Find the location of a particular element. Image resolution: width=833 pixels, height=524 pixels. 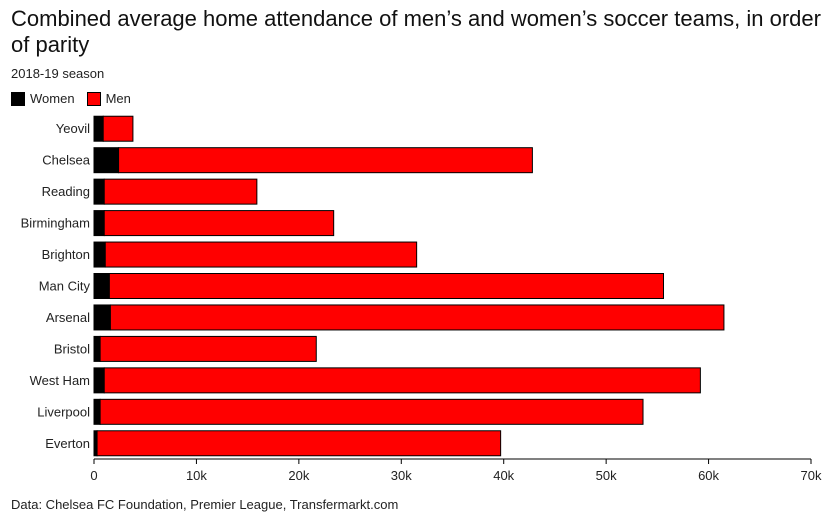

bar-men-bristol is located at coordinates (208, 348).